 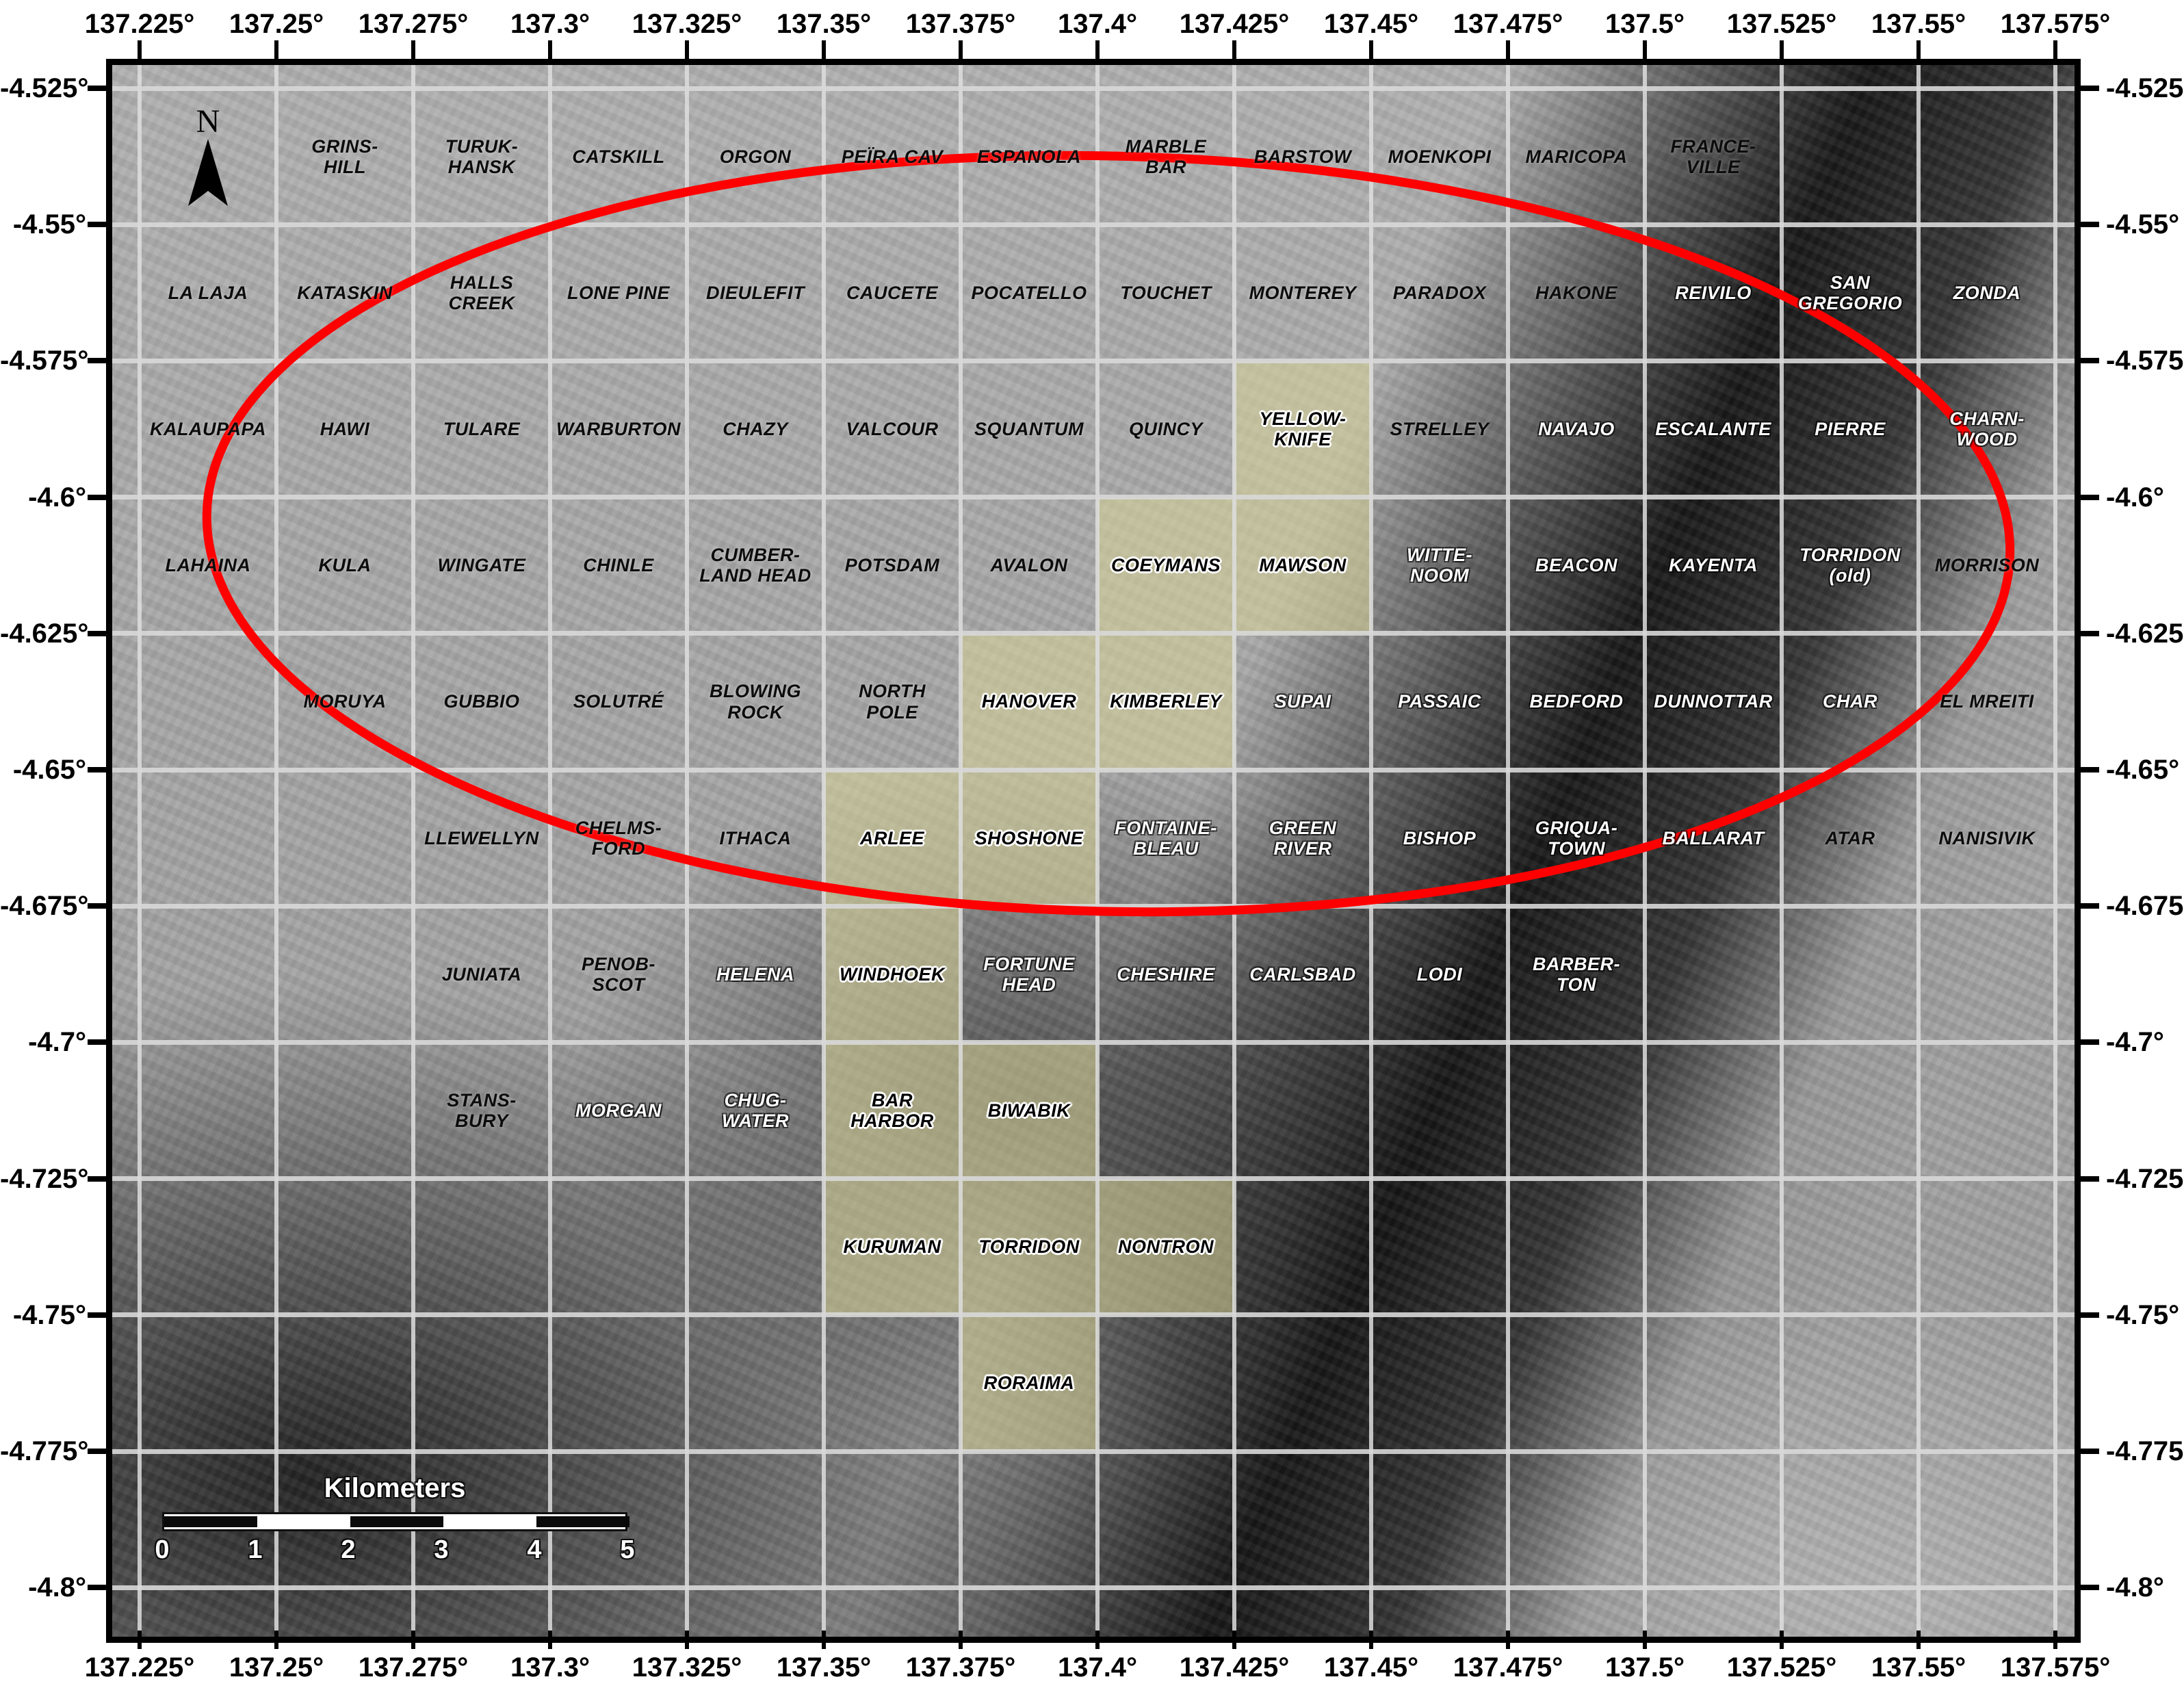 I want to click on quad-label-lodi: LODI, so click(x=1439, y=974).